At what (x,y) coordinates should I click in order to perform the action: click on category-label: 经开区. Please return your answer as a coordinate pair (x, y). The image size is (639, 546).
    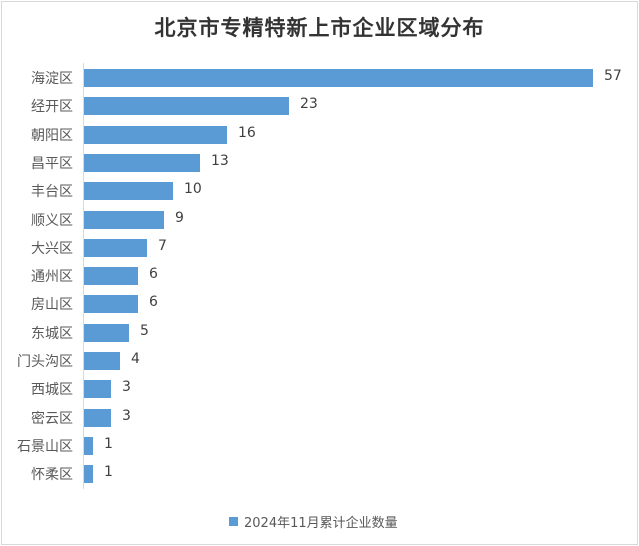
    Looking at the image, I should click on (52, 107).